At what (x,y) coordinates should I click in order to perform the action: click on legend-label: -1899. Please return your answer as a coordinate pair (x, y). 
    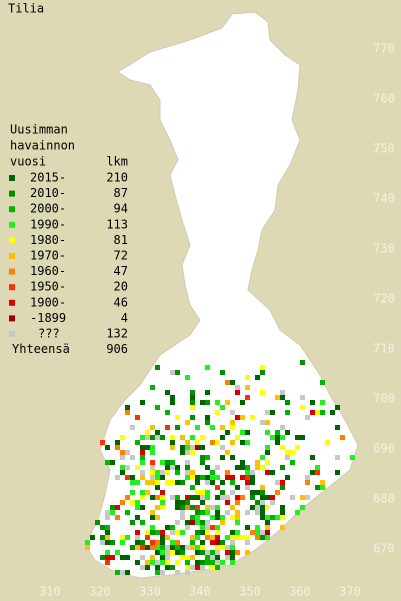
    Looking at the image, I should click on (48, 318).